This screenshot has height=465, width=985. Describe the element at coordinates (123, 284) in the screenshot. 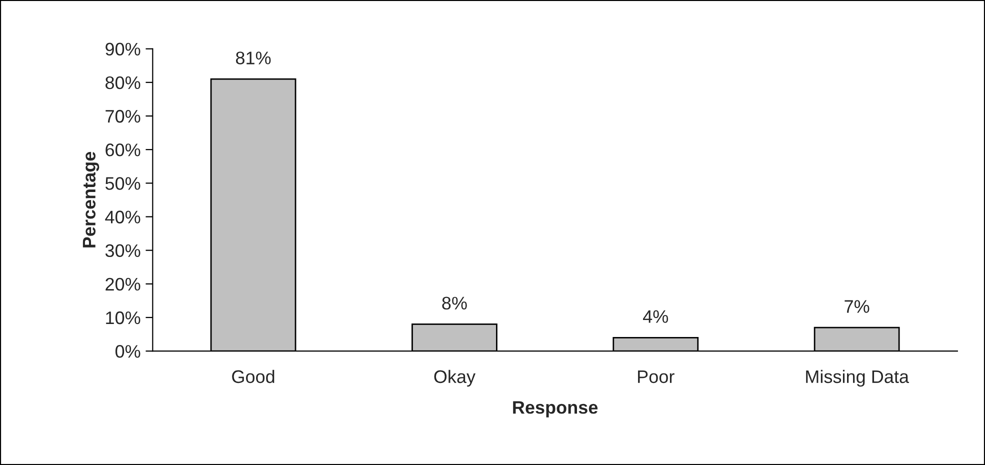

I see `y-tick-label: 20%` at that location.